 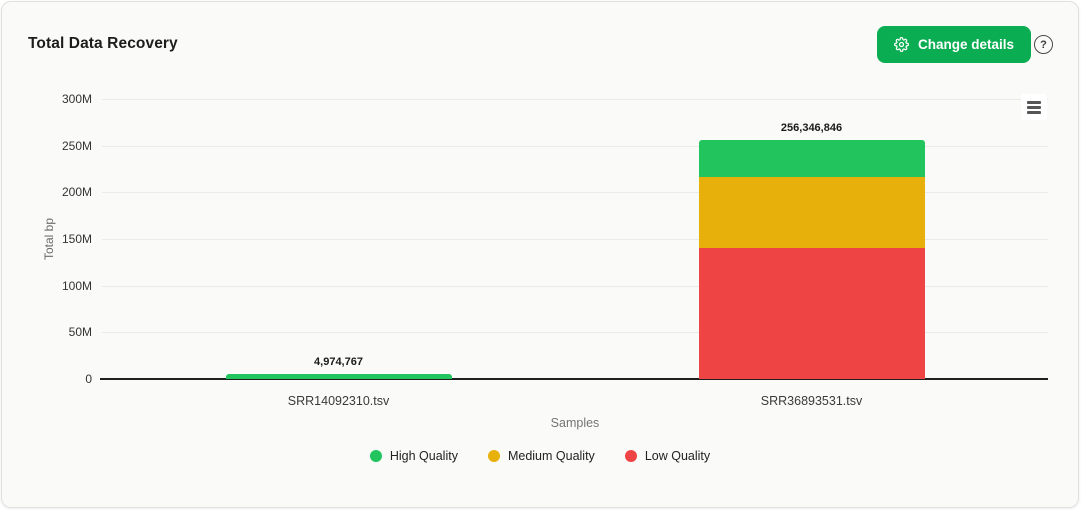 I want to click on legend-item-high-quality: High Quality, so click(x=413, y=456).